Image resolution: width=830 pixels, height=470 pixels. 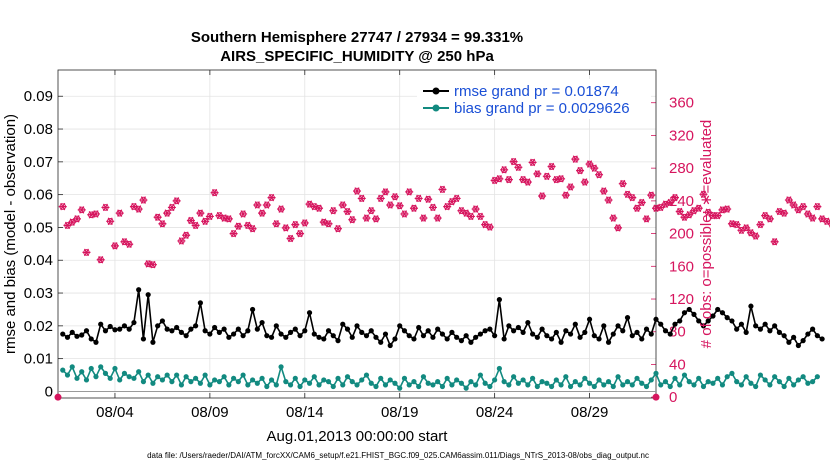 What do you see at coordinates (681, 266) in the screenshot?
I see `y2-tick-label: 160` at bounding box center [681, 266].